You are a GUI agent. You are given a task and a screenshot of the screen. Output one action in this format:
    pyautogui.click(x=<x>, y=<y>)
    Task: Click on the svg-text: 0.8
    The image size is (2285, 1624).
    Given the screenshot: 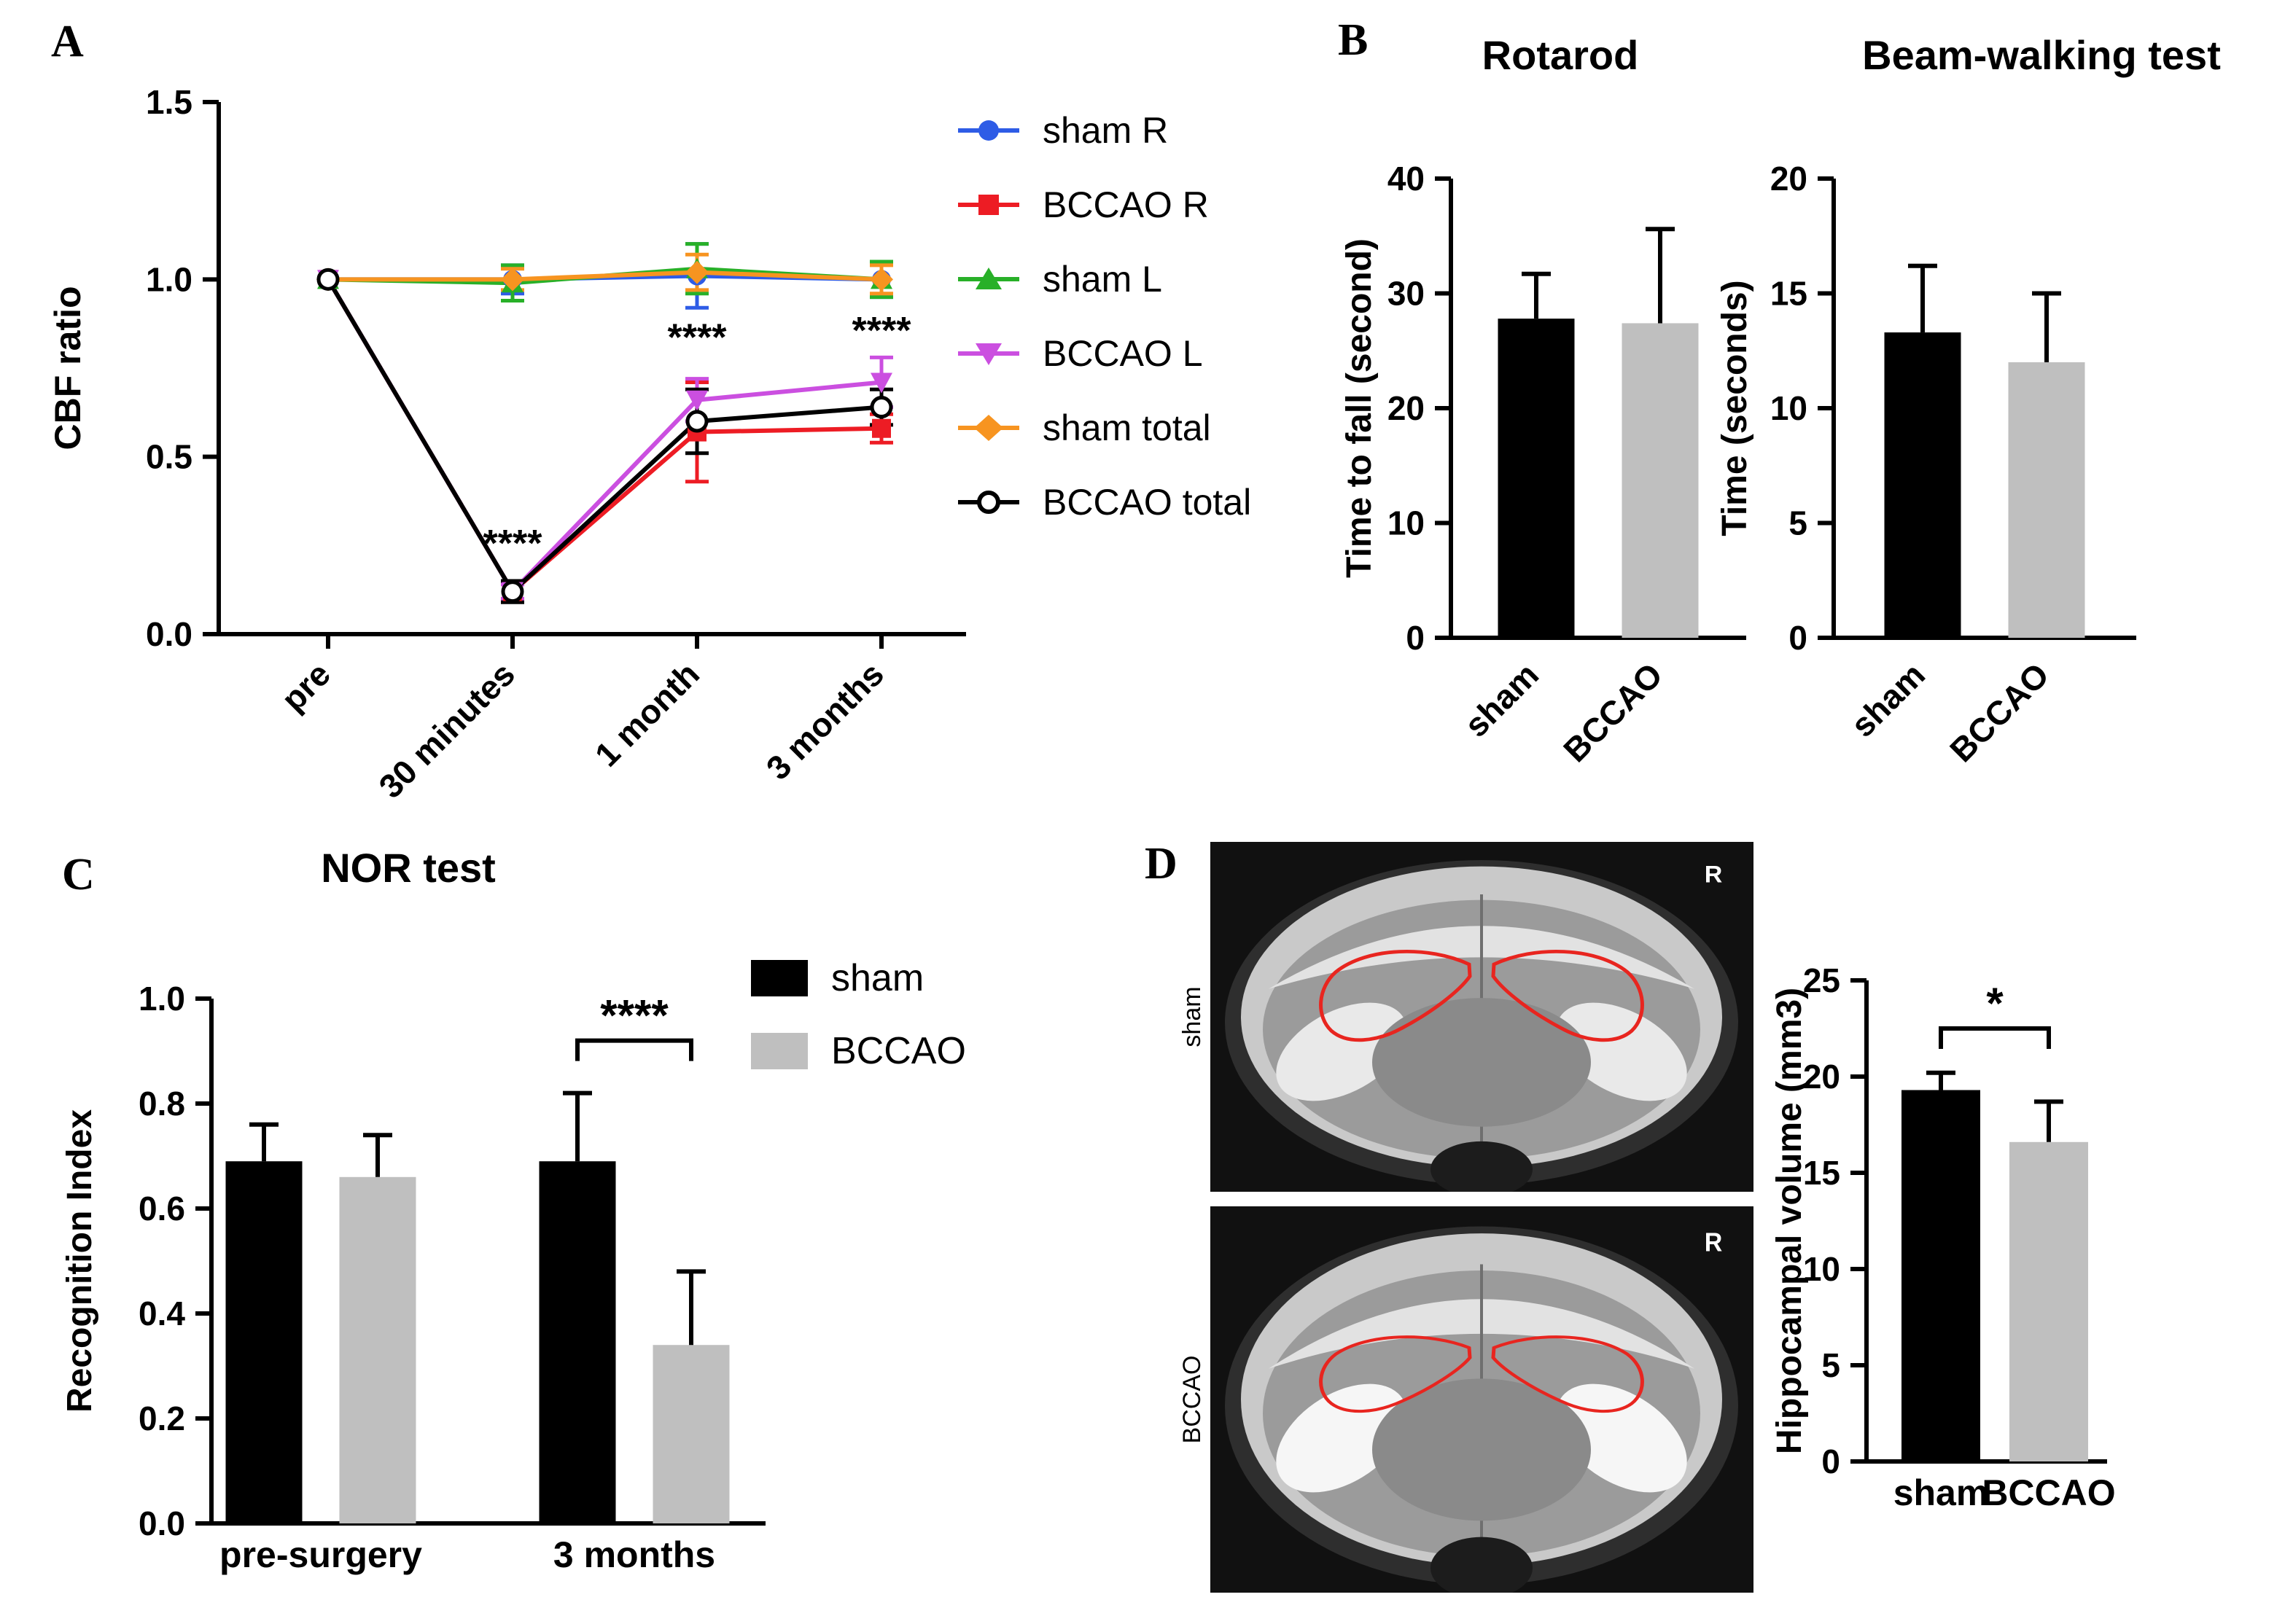 What is the action you would take?
    pyautogui.click(x=162, y=1104)
    